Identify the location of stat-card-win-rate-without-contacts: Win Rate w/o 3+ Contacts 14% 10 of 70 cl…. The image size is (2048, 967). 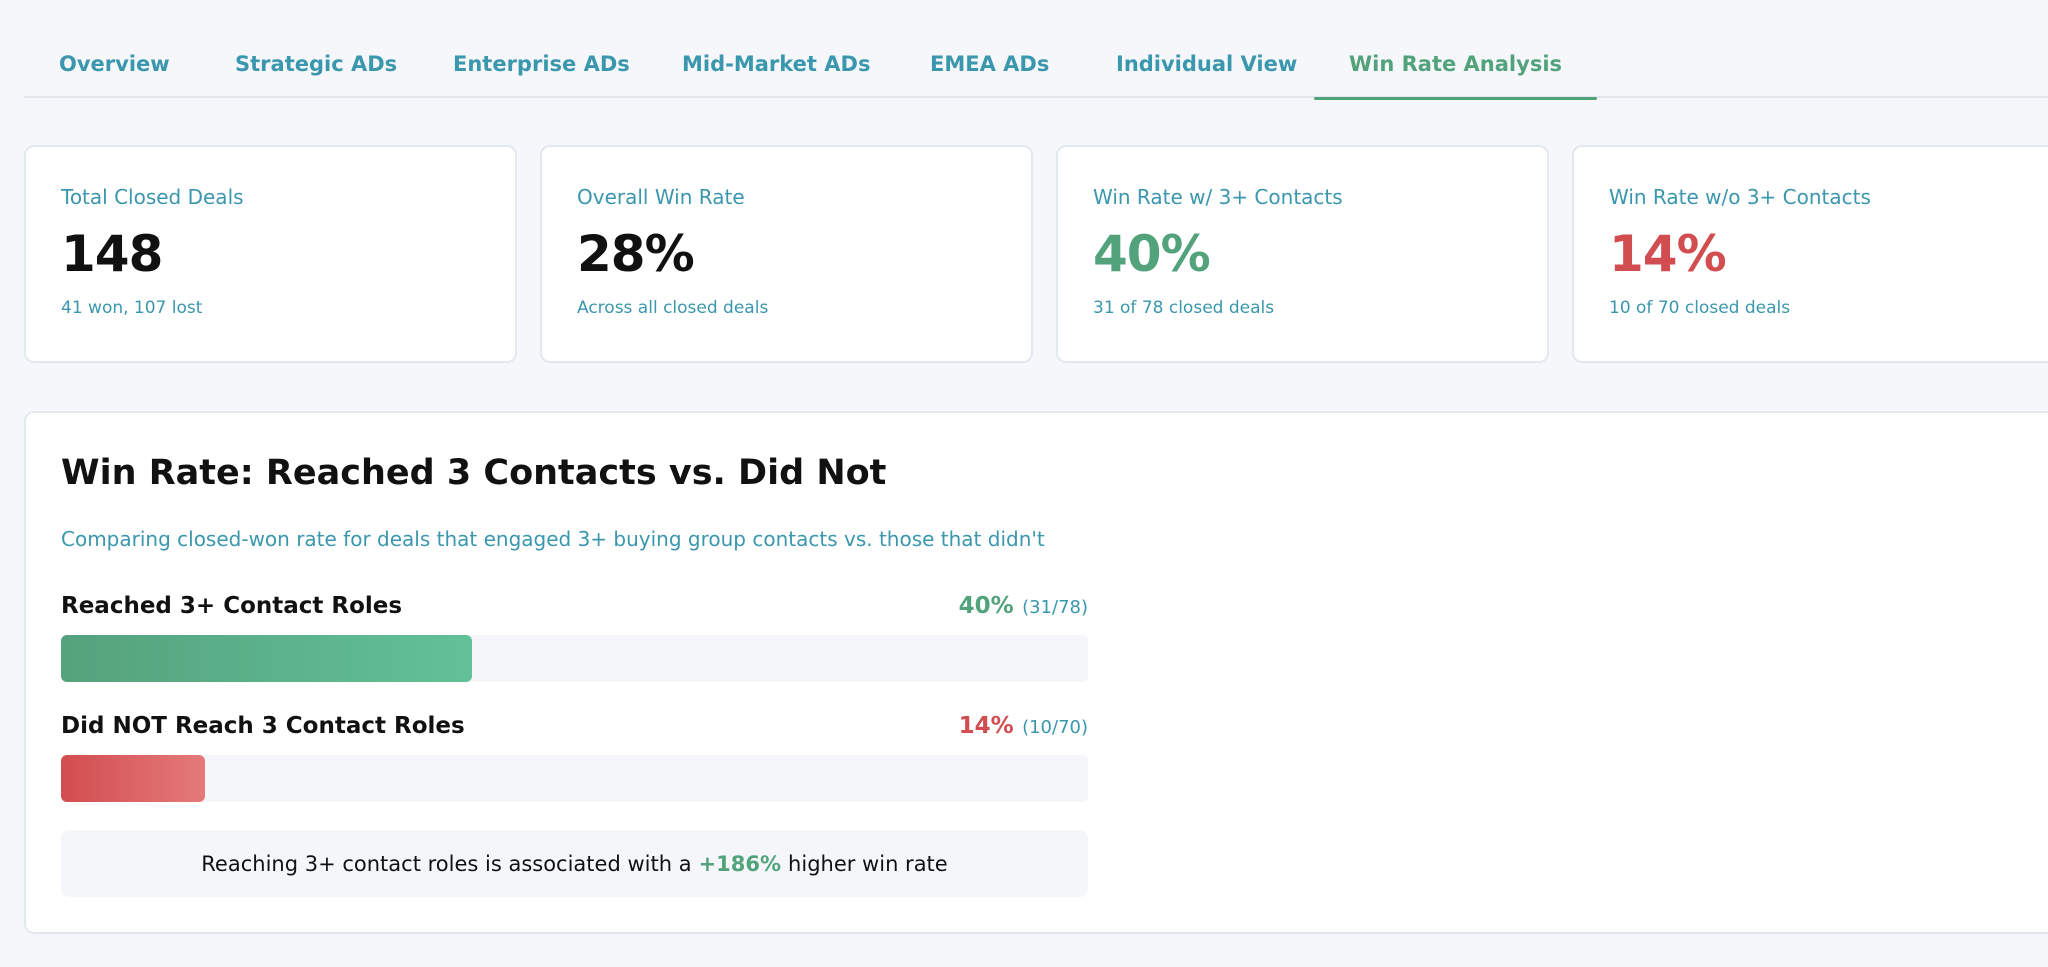
(1810, 254).